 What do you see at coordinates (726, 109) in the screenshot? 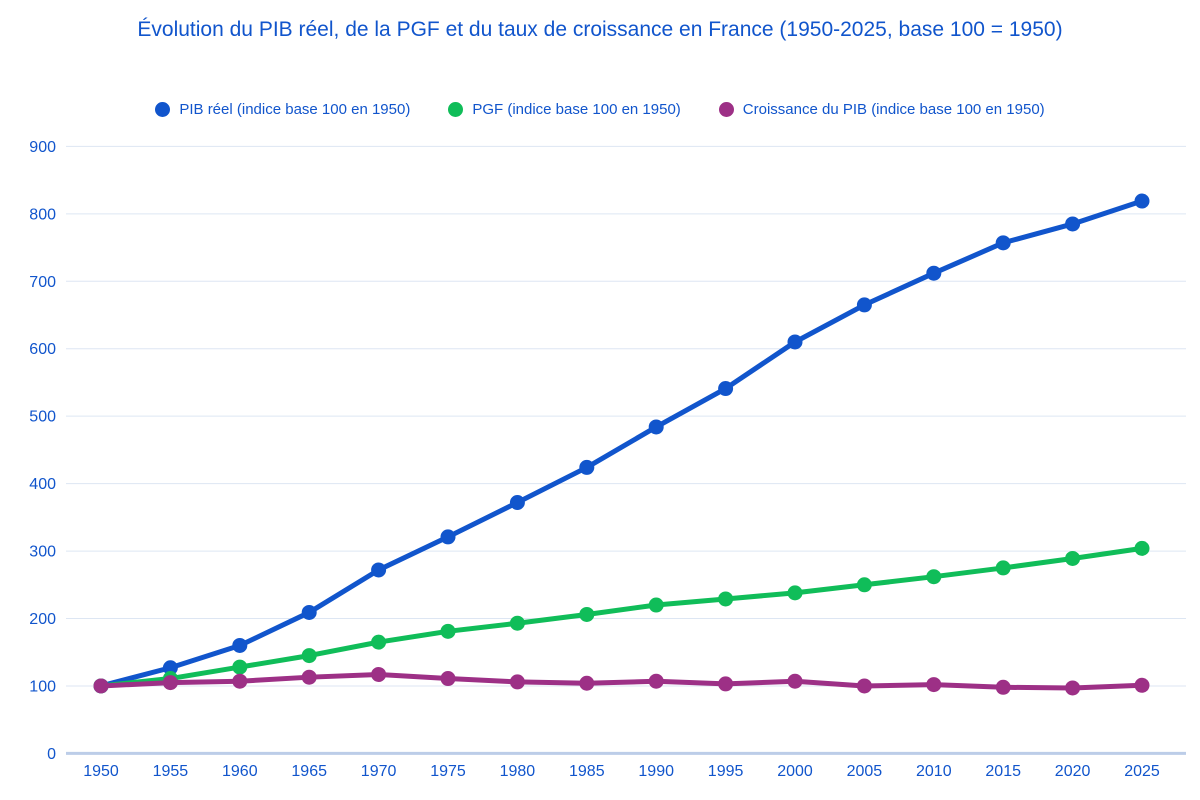
I see `legend-marker-icon-croissance-pib` at bounding box center [726, 109].